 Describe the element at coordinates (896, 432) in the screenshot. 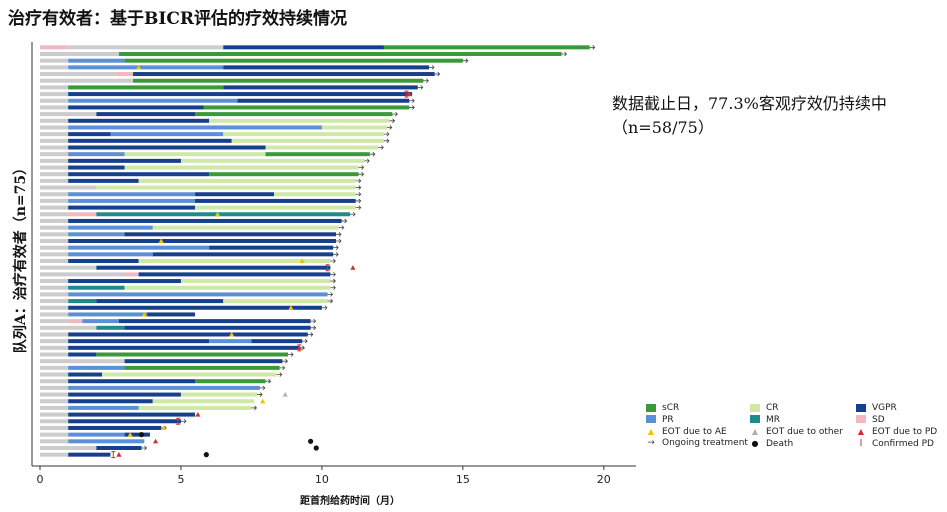

I see `legend-item-eot-pd: ▲ EOT due to PD` at that location.